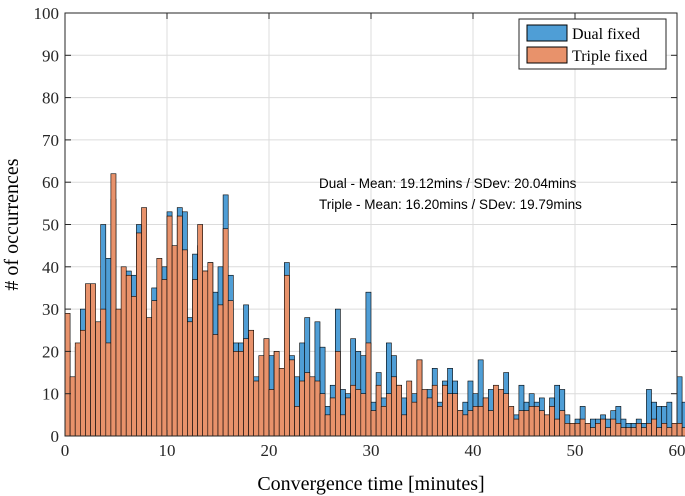  What do you see at coordinates (677, 450) in the screenshot?
I see `x-tick-label: 60` at bounding box center [677, 450].